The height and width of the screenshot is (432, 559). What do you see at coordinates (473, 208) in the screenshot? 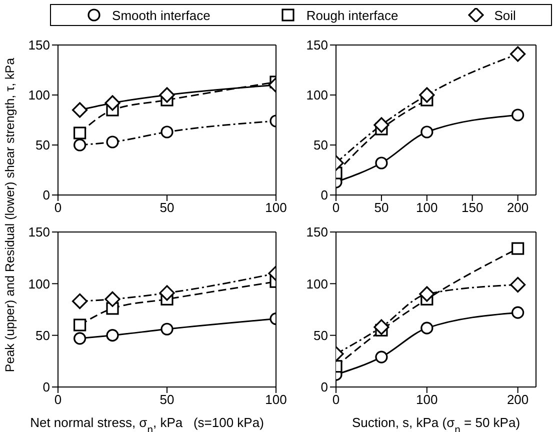
I see `x-tick-label: 150` at bounding box center [473, 208].